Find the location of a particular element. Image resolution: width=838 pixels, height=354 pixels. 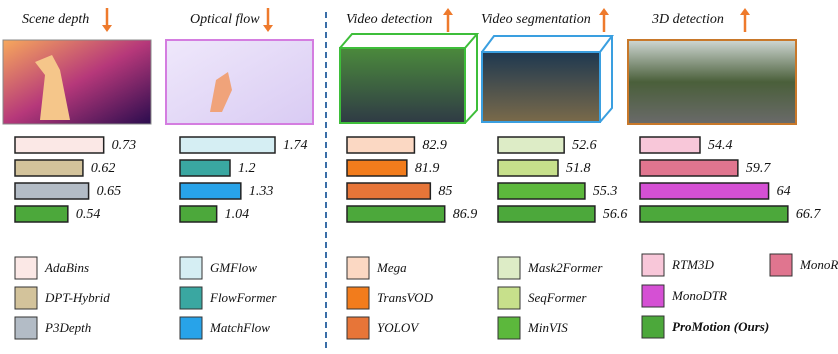

value-label: 1.33 is located at coordinates (261, 191).